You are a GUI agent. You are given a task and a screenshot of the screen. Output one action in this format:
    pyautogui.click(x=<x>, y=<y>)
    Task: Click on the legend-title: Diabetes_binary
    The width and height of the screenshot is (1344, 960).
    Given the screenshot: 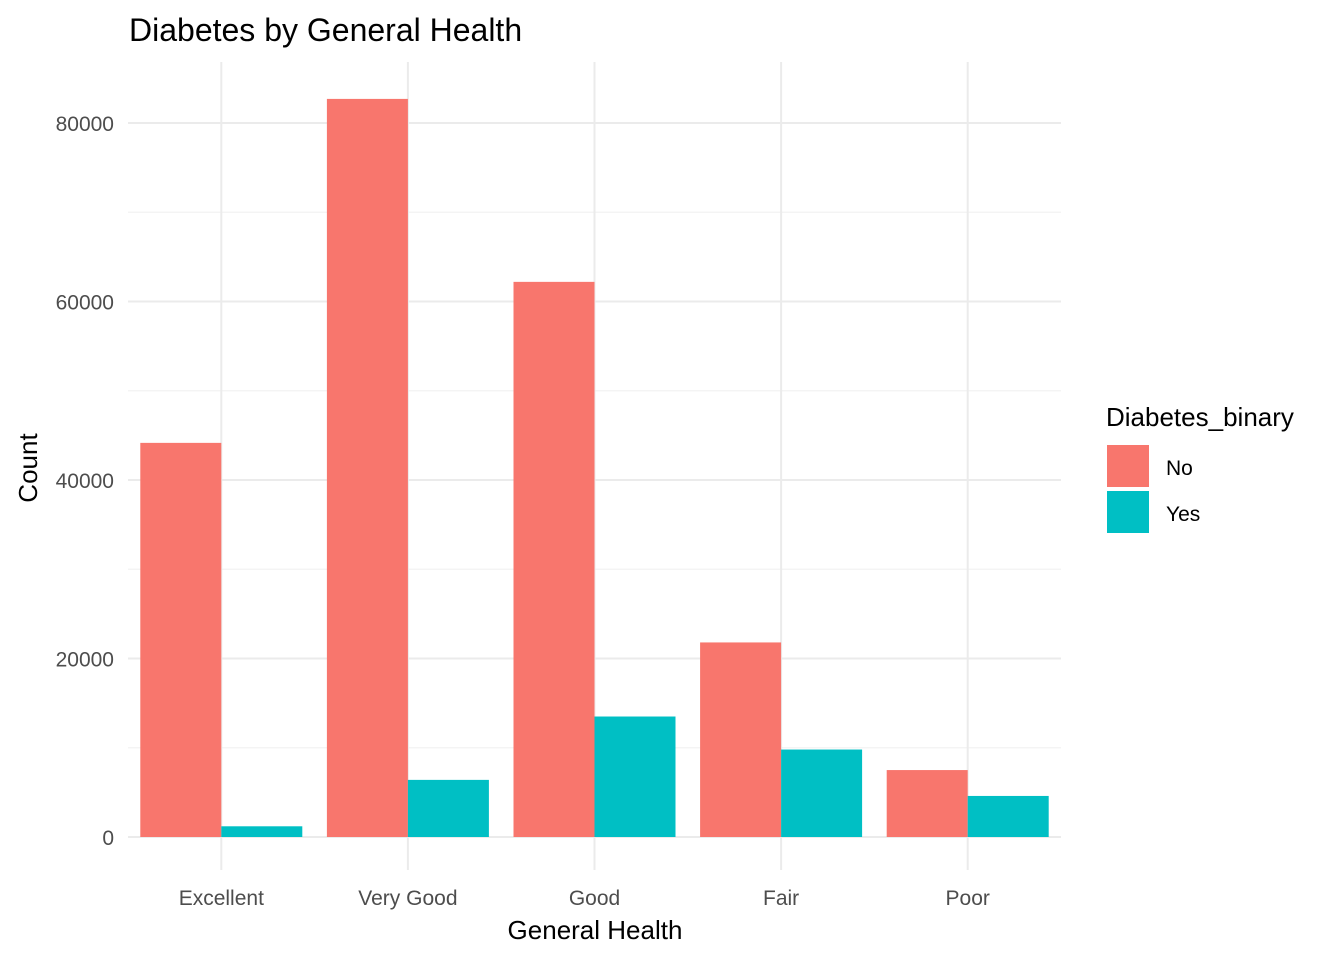 What is the action you would take?
    pyautogui.click(x=1200, y=417)
    